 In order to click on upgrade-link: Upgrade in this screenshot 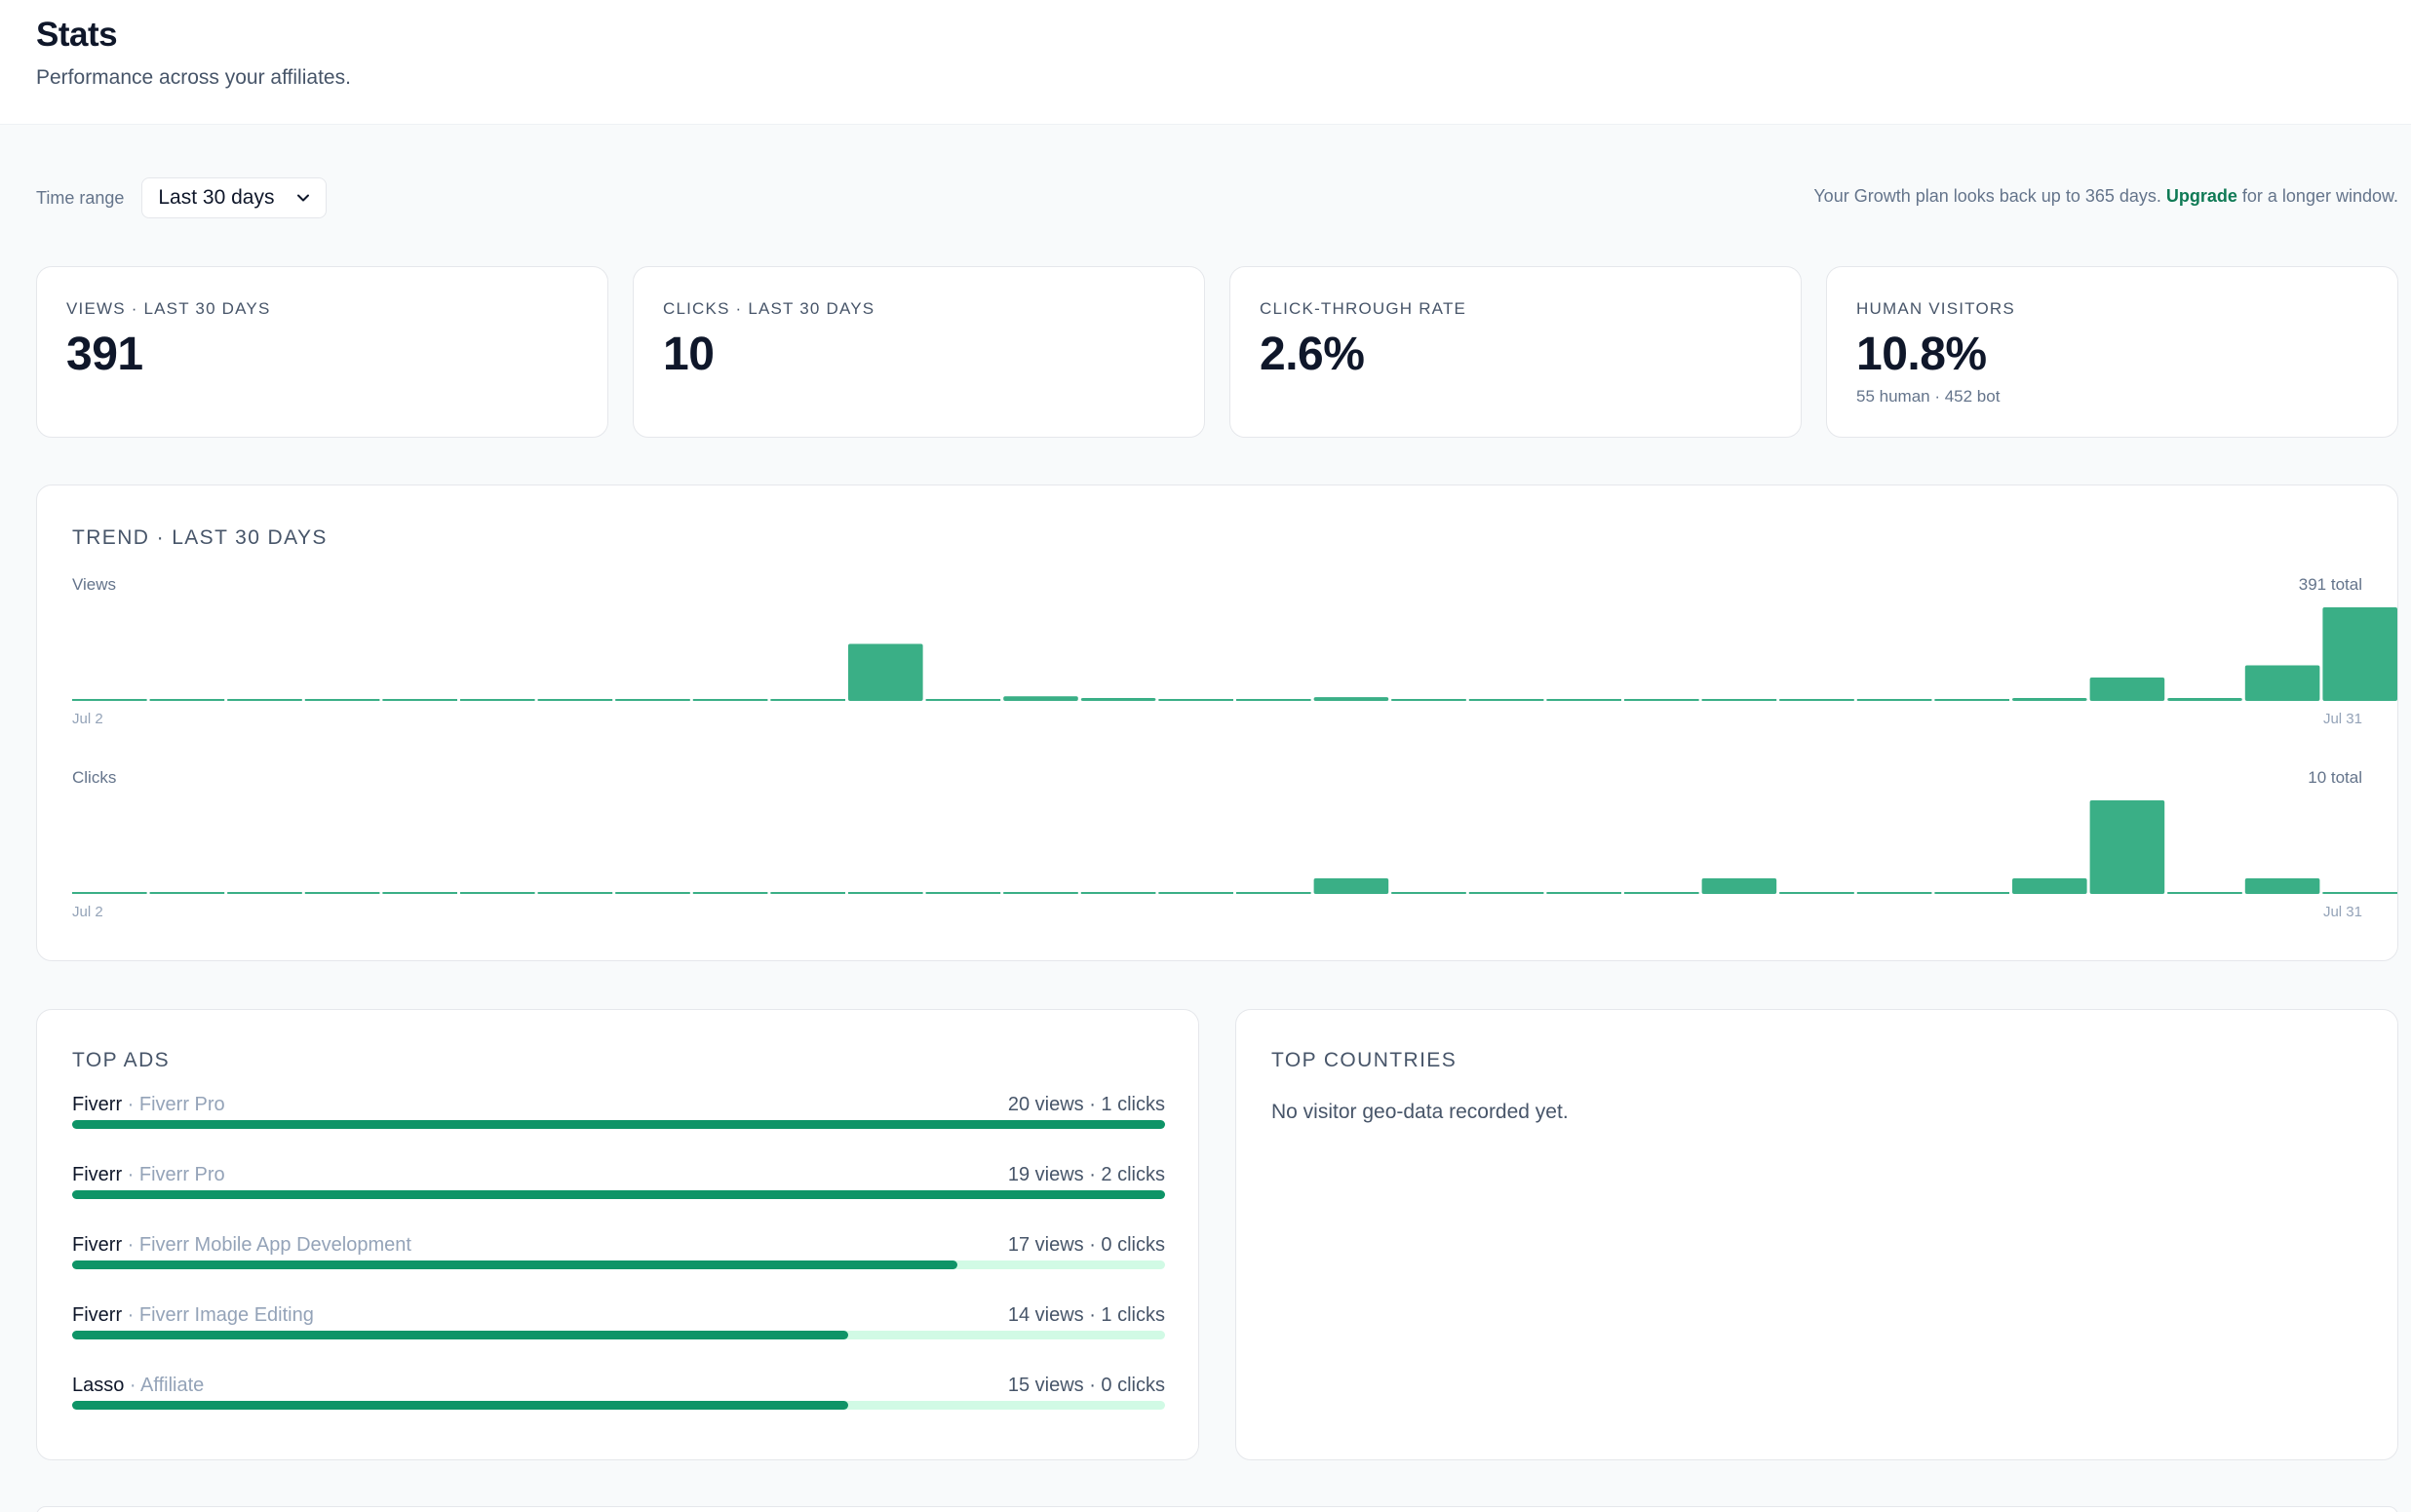, I will do `click(2201, 196)`.